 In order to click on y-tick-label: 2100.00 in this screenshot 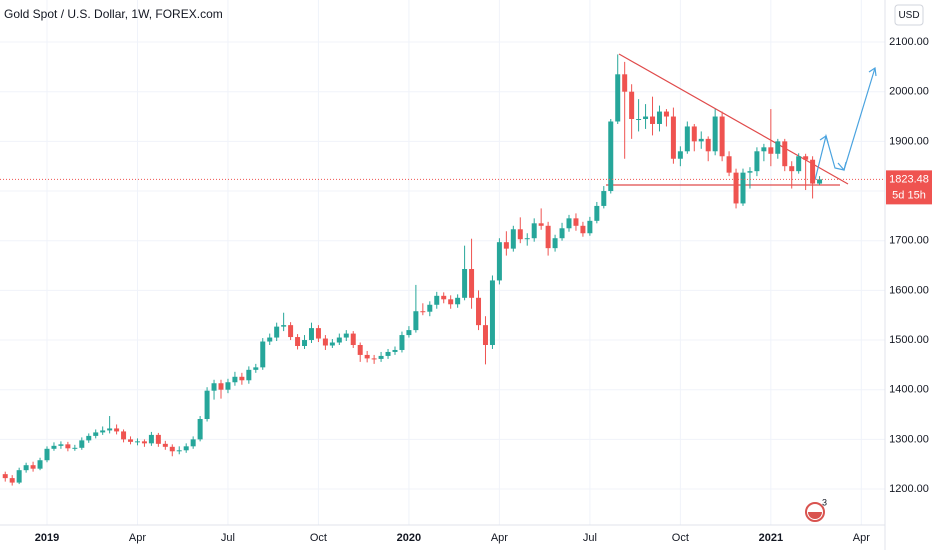, I will do `click(909, 42)`.